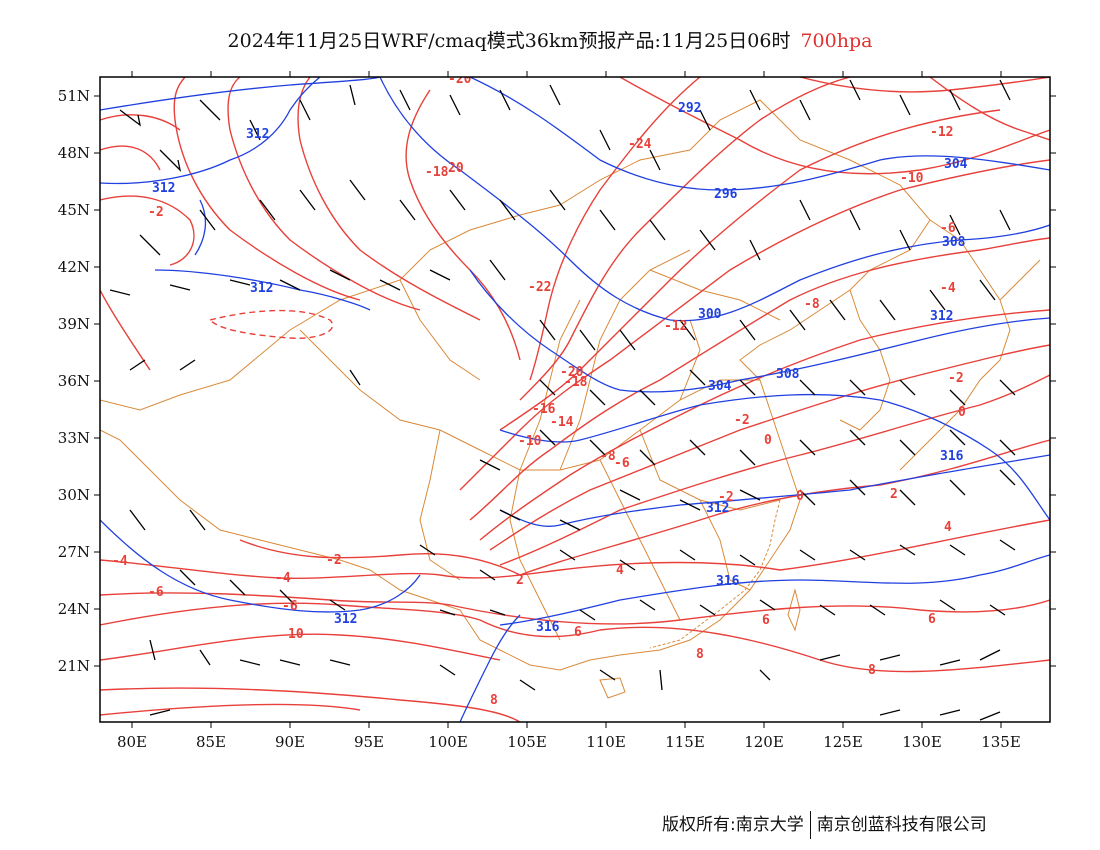 Image resolution: width=1100 pixels, height=850 pixels. Describe the element at coordinates (612, 688) in the screenshot. I see `hainan-outline` at that location.